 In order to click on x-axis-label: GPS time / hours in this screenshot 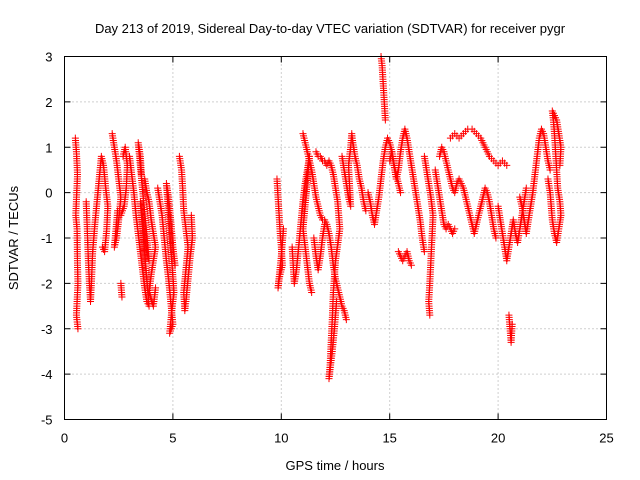, I will do `click(335, 465)`.